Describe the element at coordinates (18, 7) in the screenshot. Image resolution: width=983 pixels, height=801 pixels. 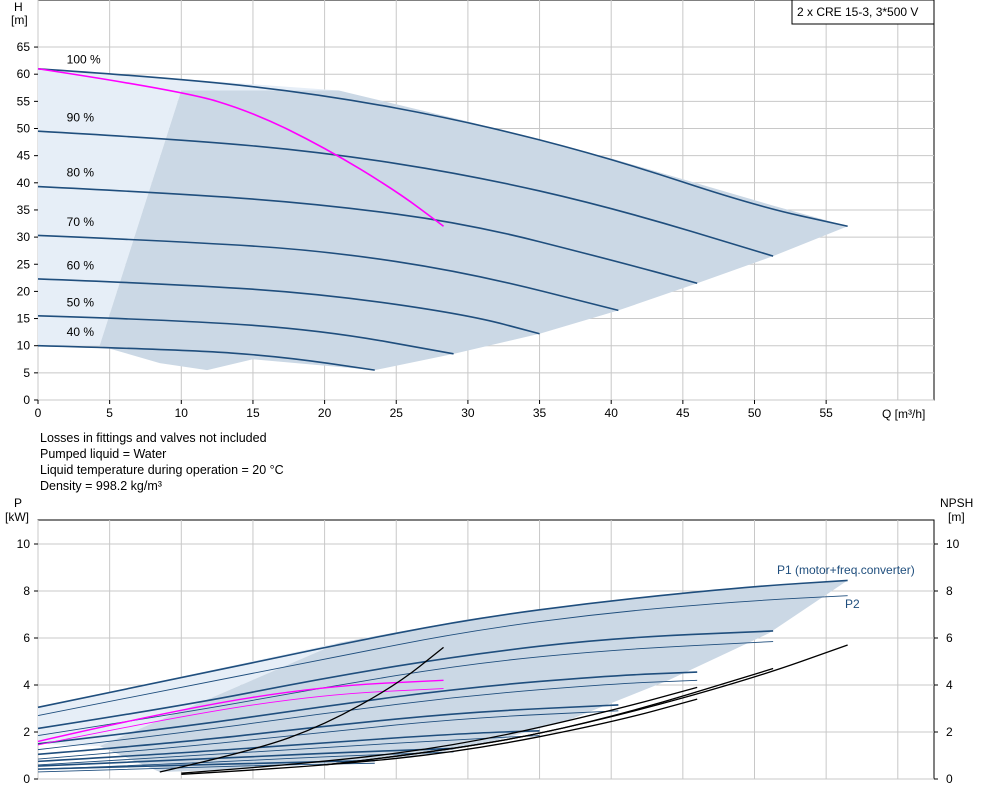
I see `head-axis-label: H` at that location.